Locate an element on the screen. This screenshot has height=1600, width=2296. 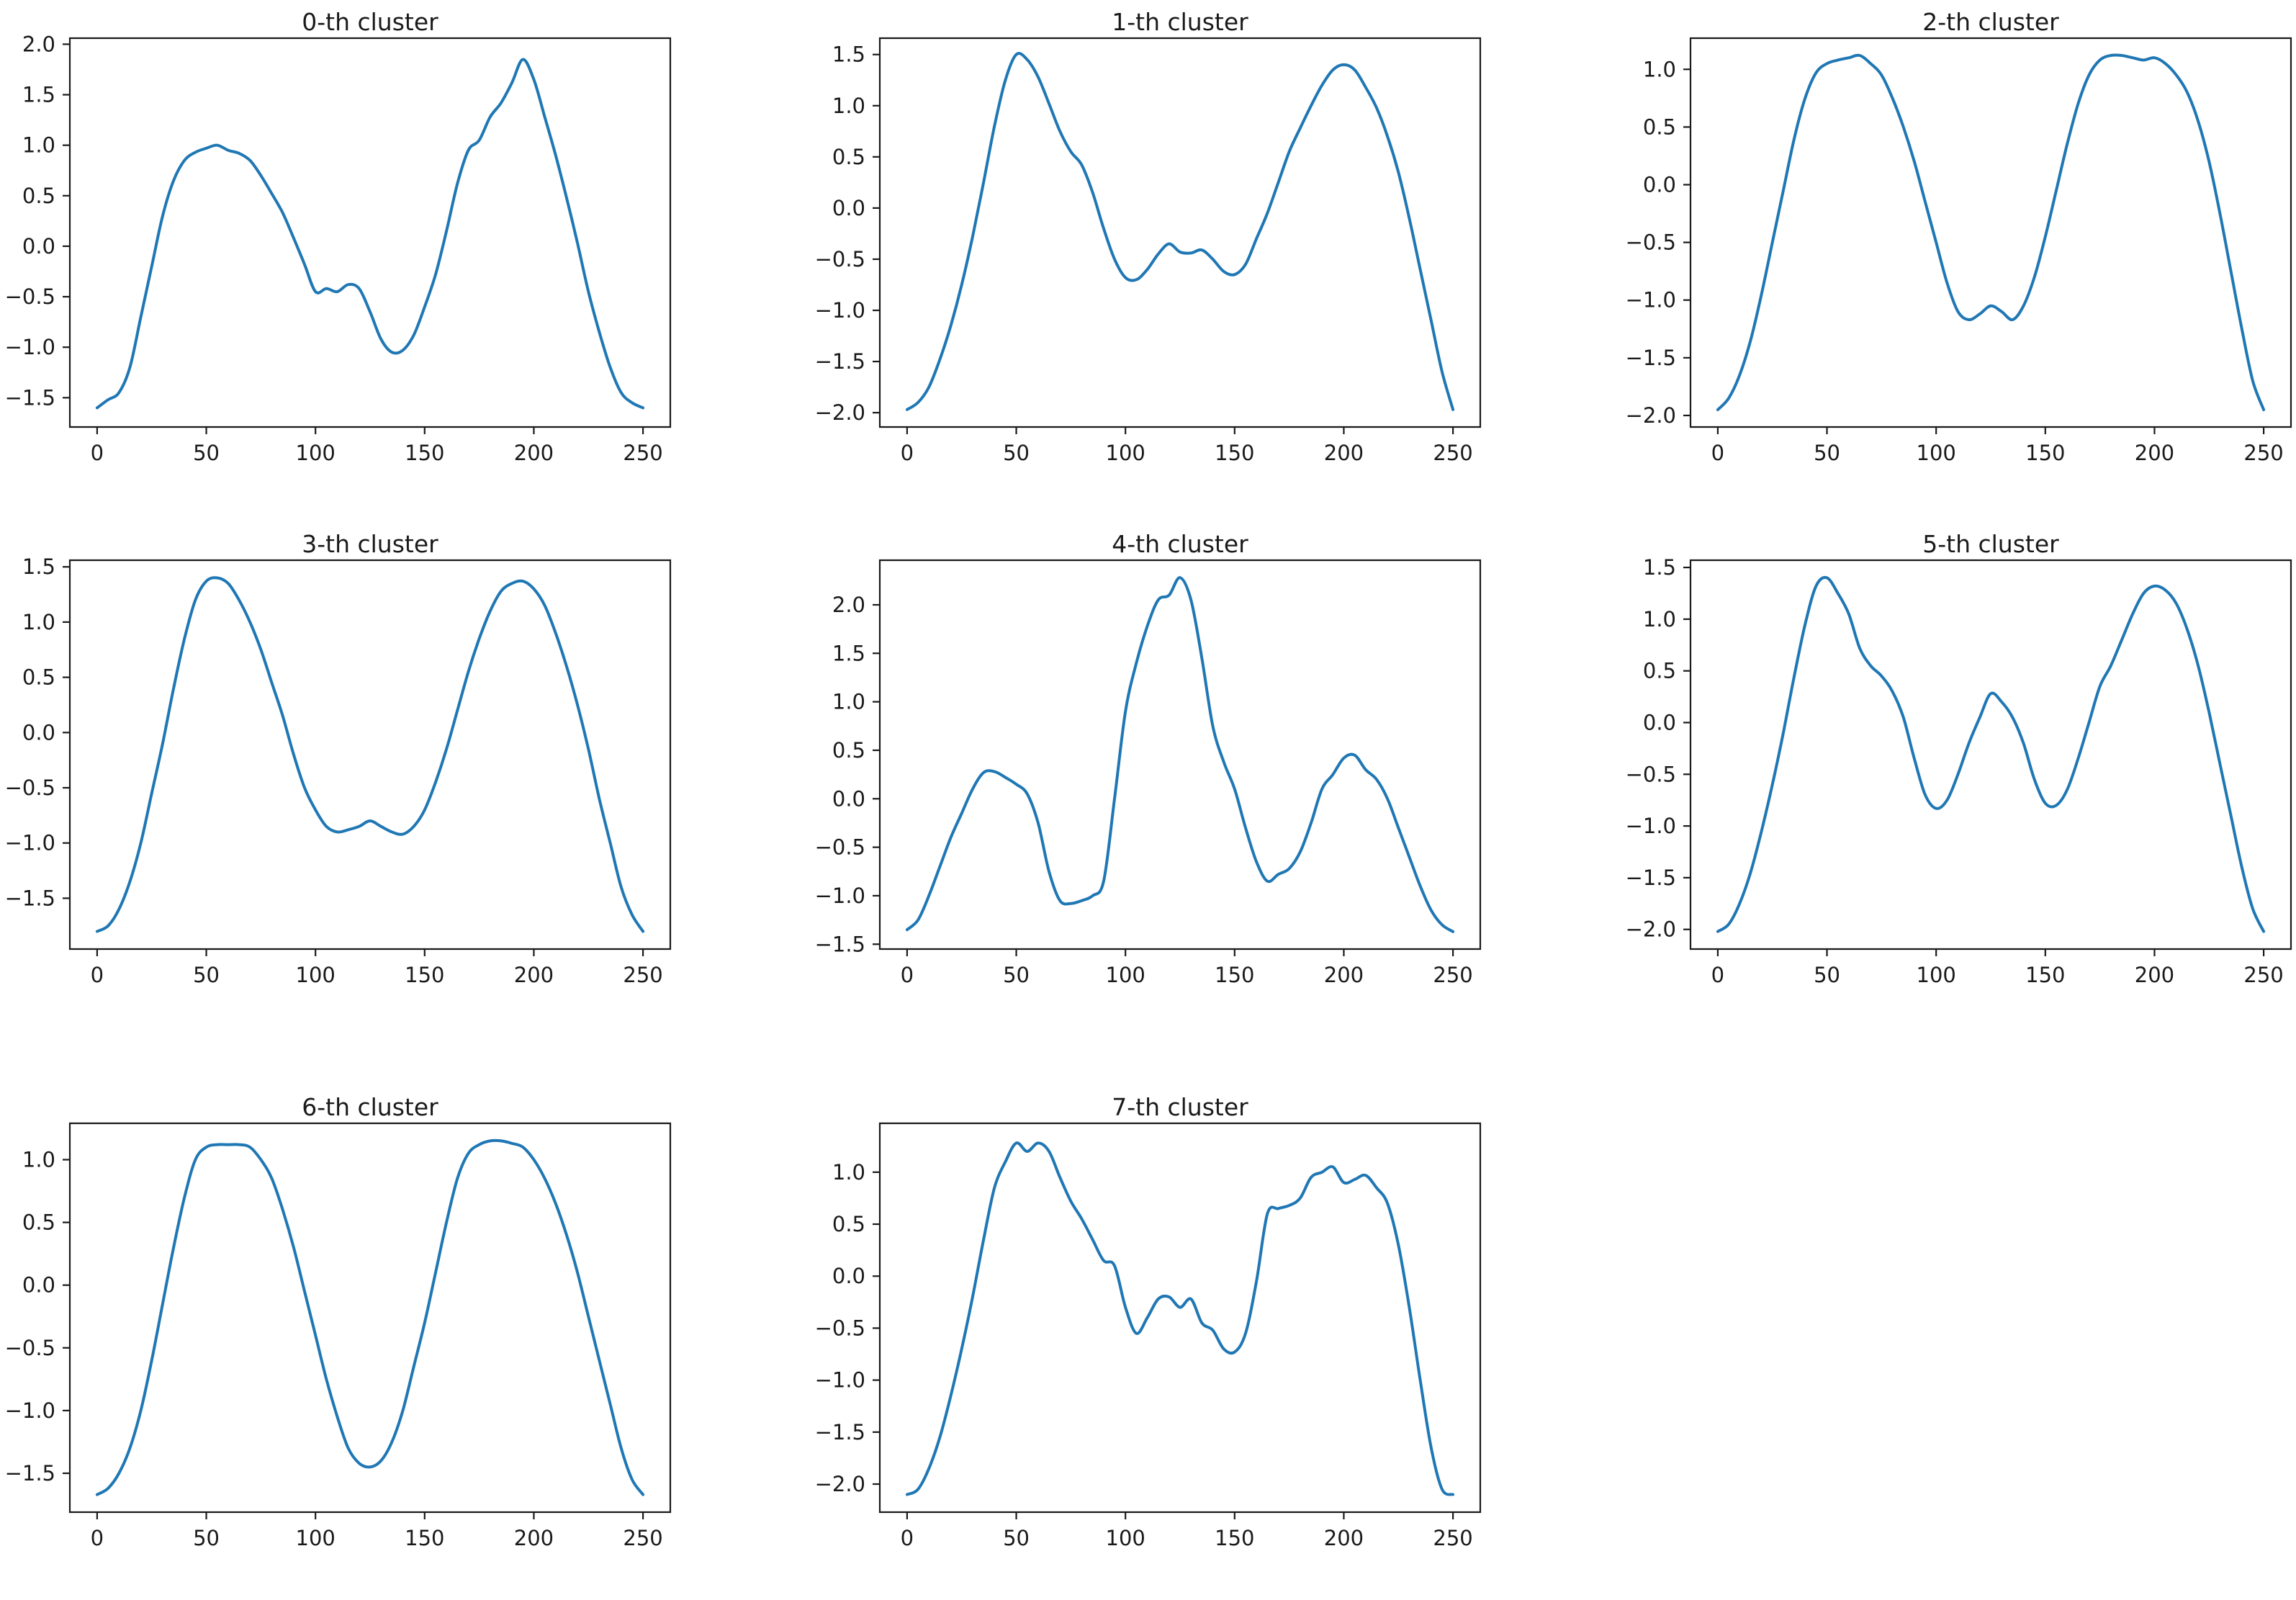
axes: 0 50 100 150 200 250 1.0 0.5 0.0 −0.5 −1.0 −1.5 −2.0 is located at coordinates (1148, 1336).